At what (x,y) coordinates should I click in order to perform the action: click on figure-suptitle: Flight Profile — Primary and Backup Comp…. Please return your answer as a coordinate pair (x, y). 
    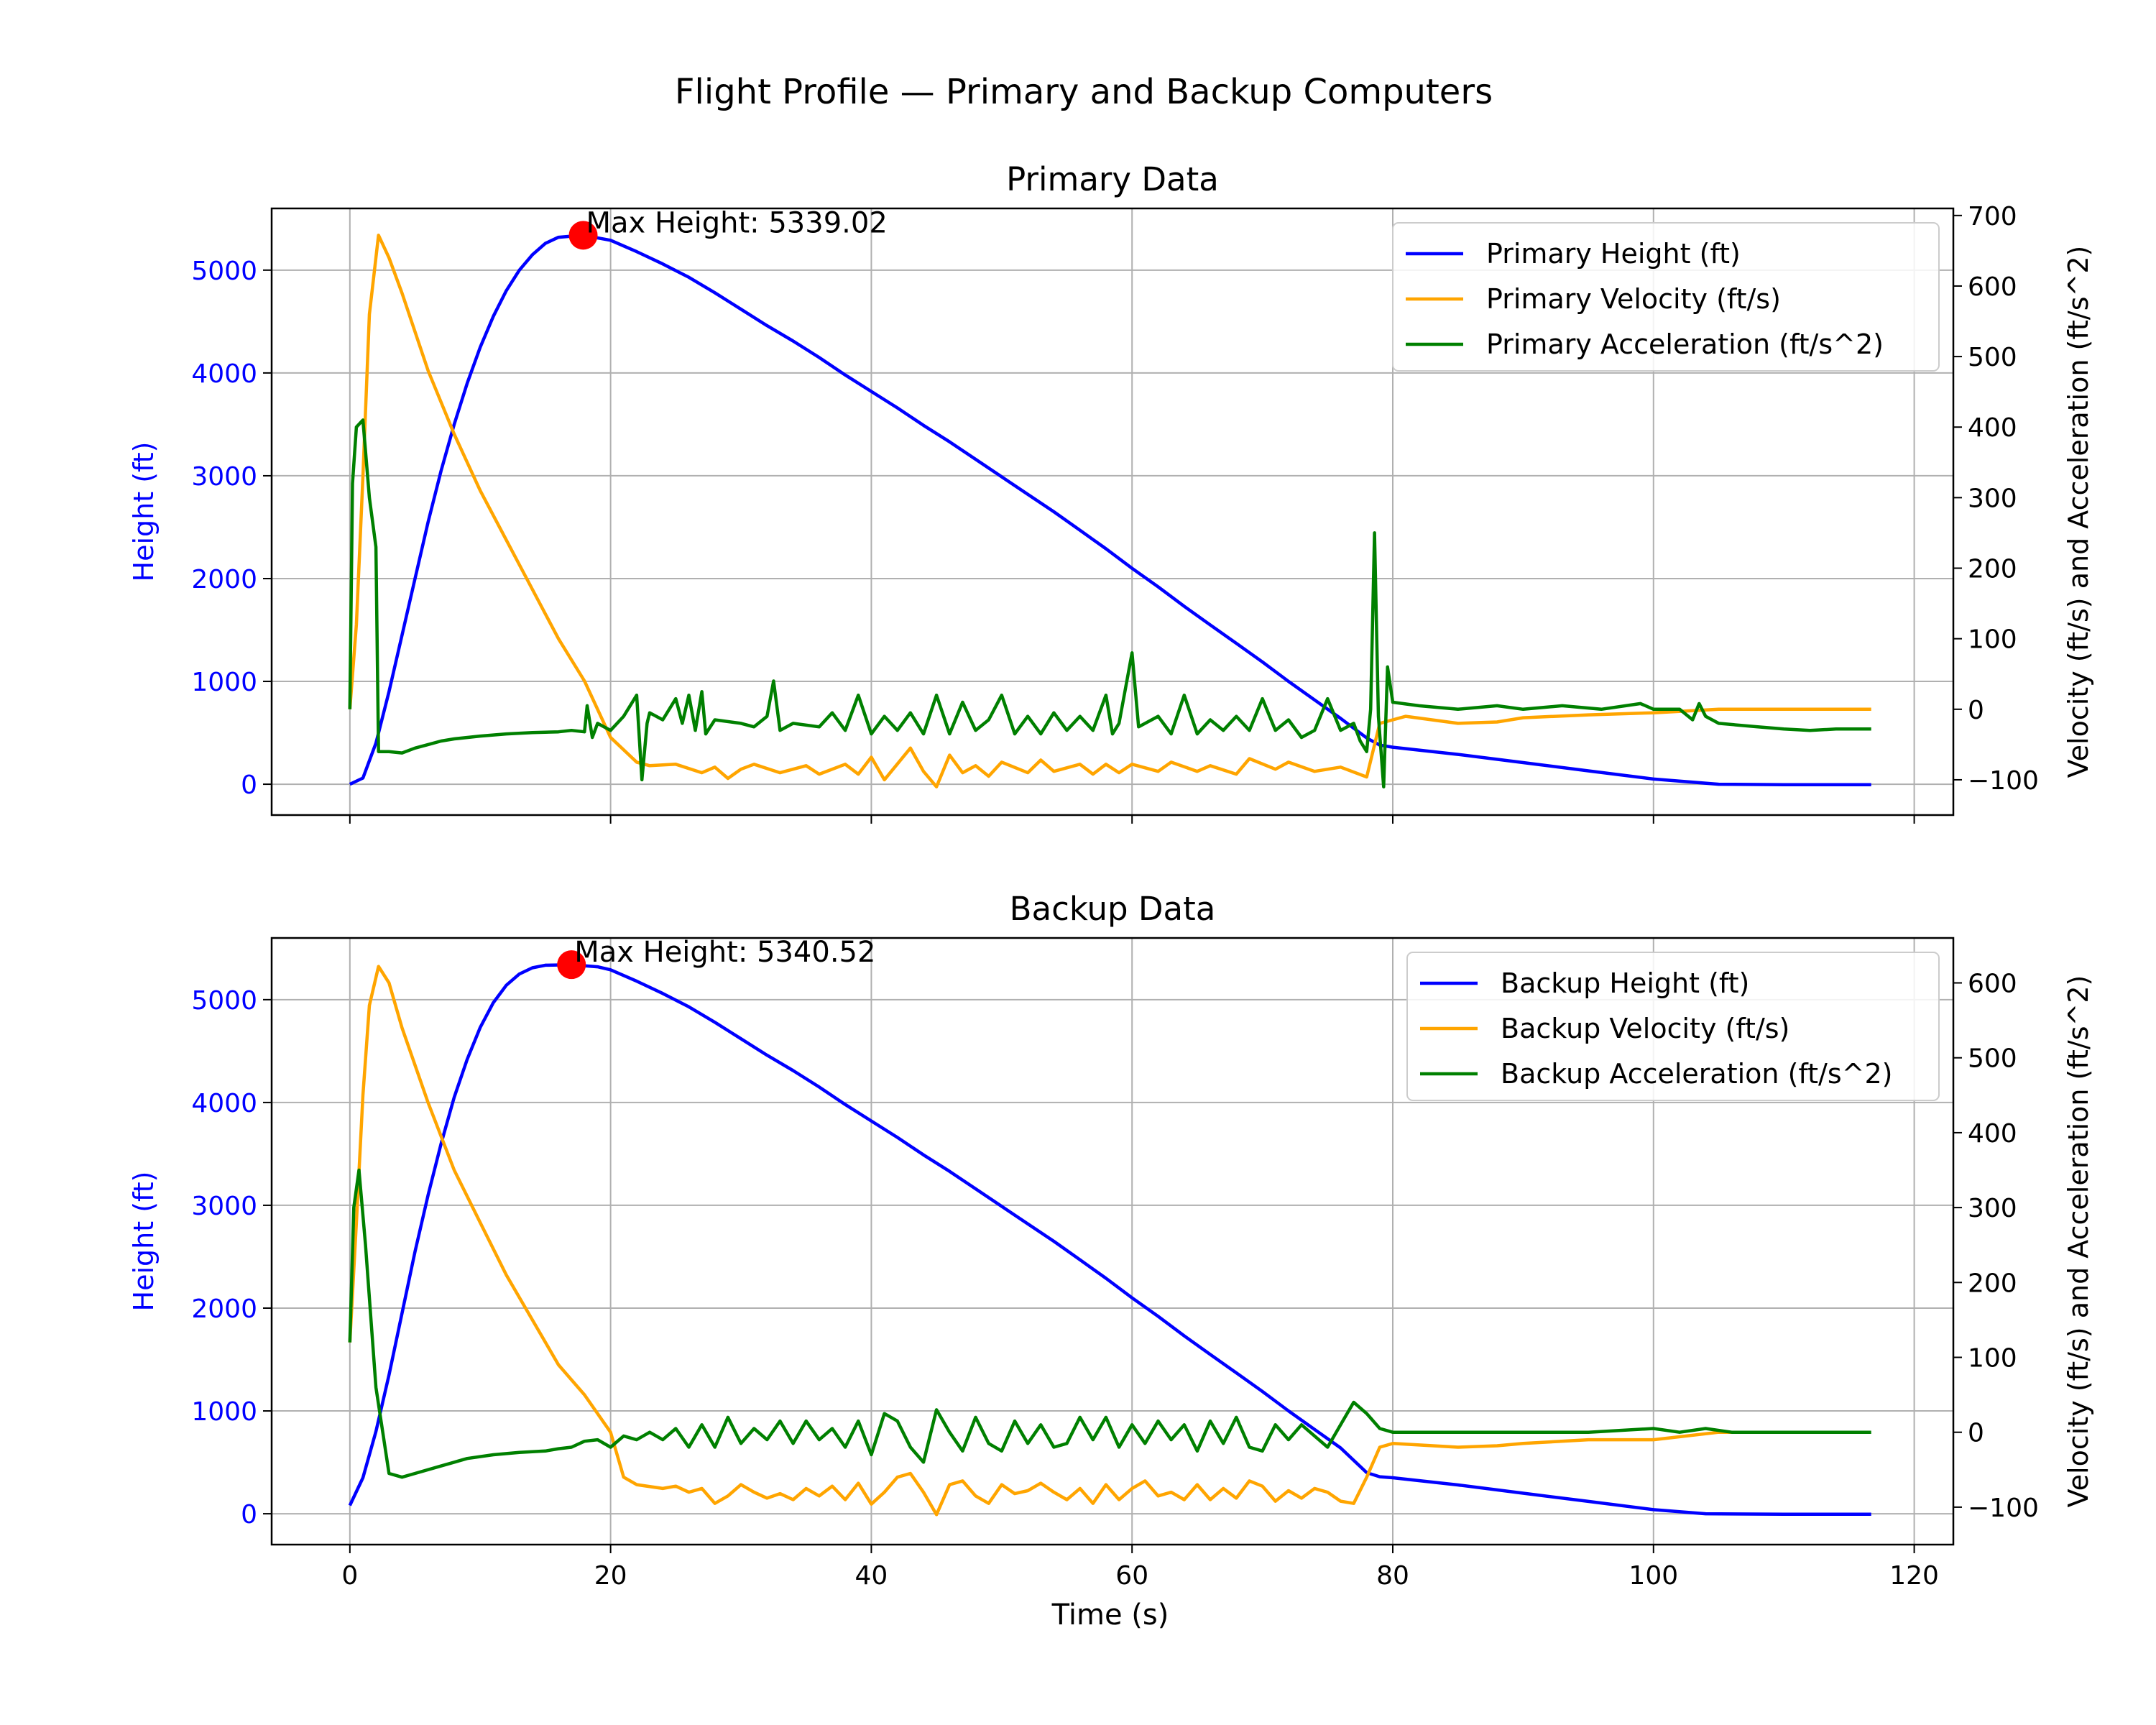
    Looking at the image, I should click on (1084, 92).